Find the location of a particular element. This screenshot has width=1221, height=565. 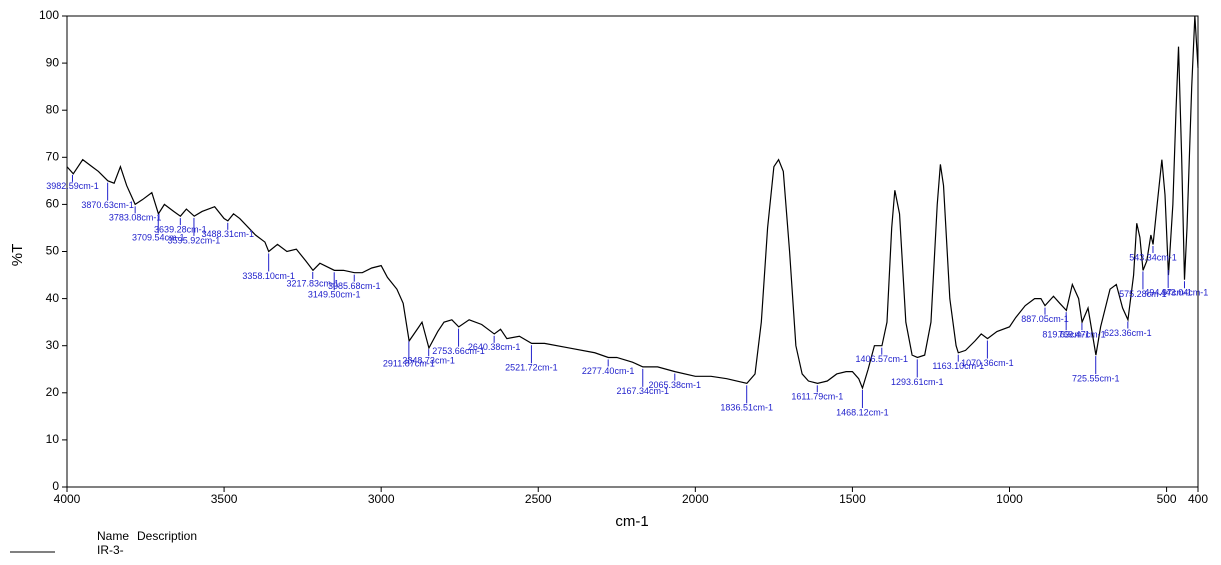

peak-label: 1293.61cm-1 is located at coordinates (917, 382).